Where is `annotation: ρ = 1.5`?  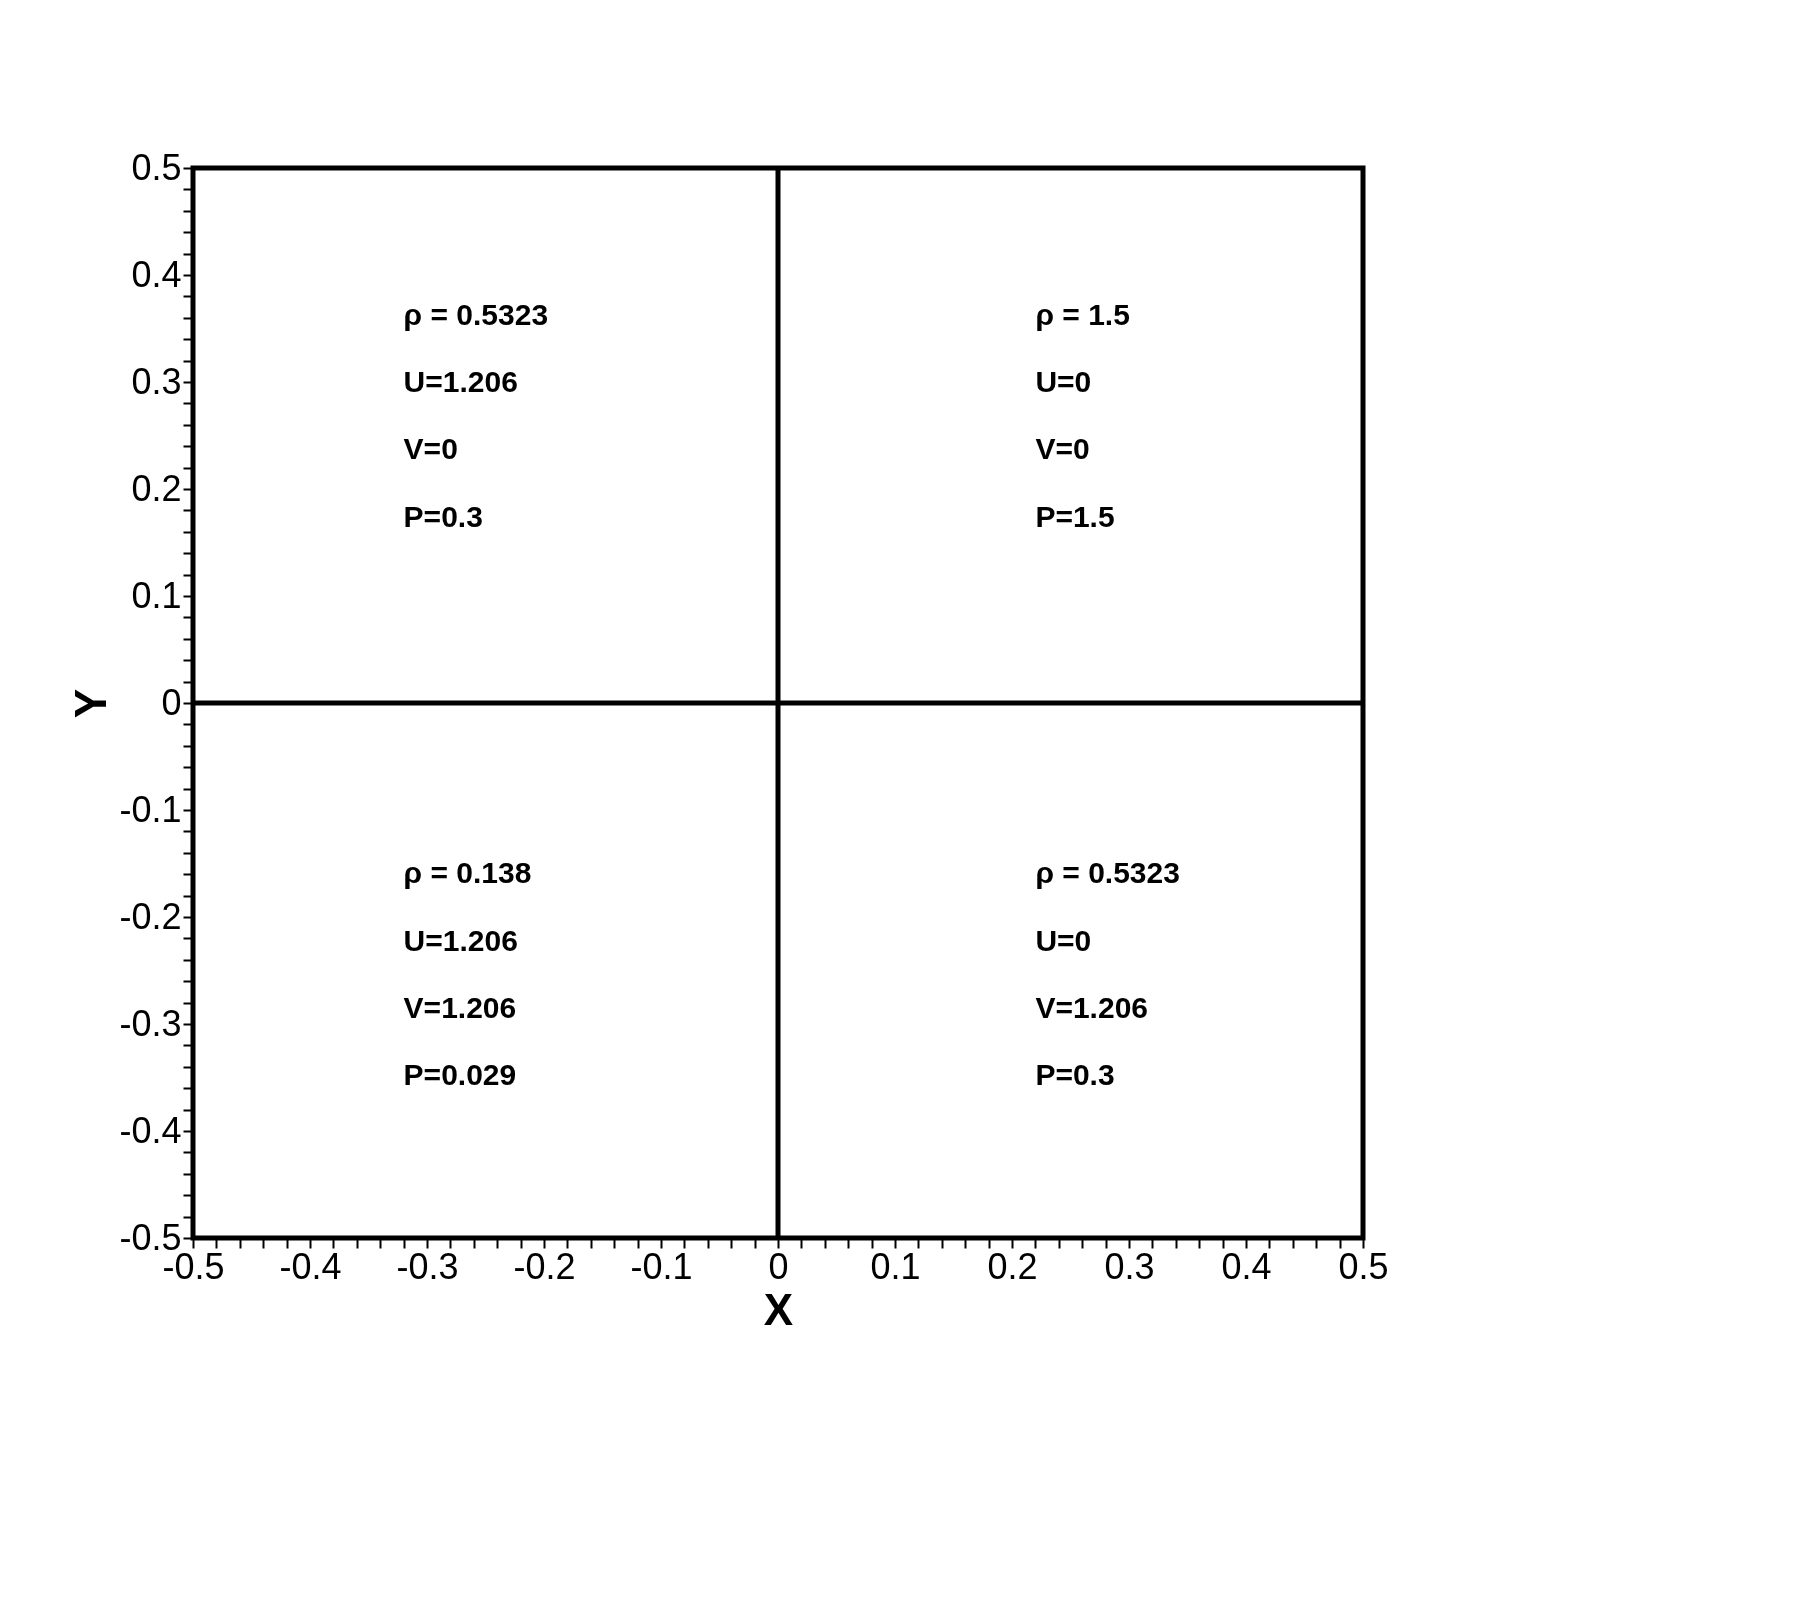
annotation: ρ = 1.5 is located at coordinates (1082, 314).